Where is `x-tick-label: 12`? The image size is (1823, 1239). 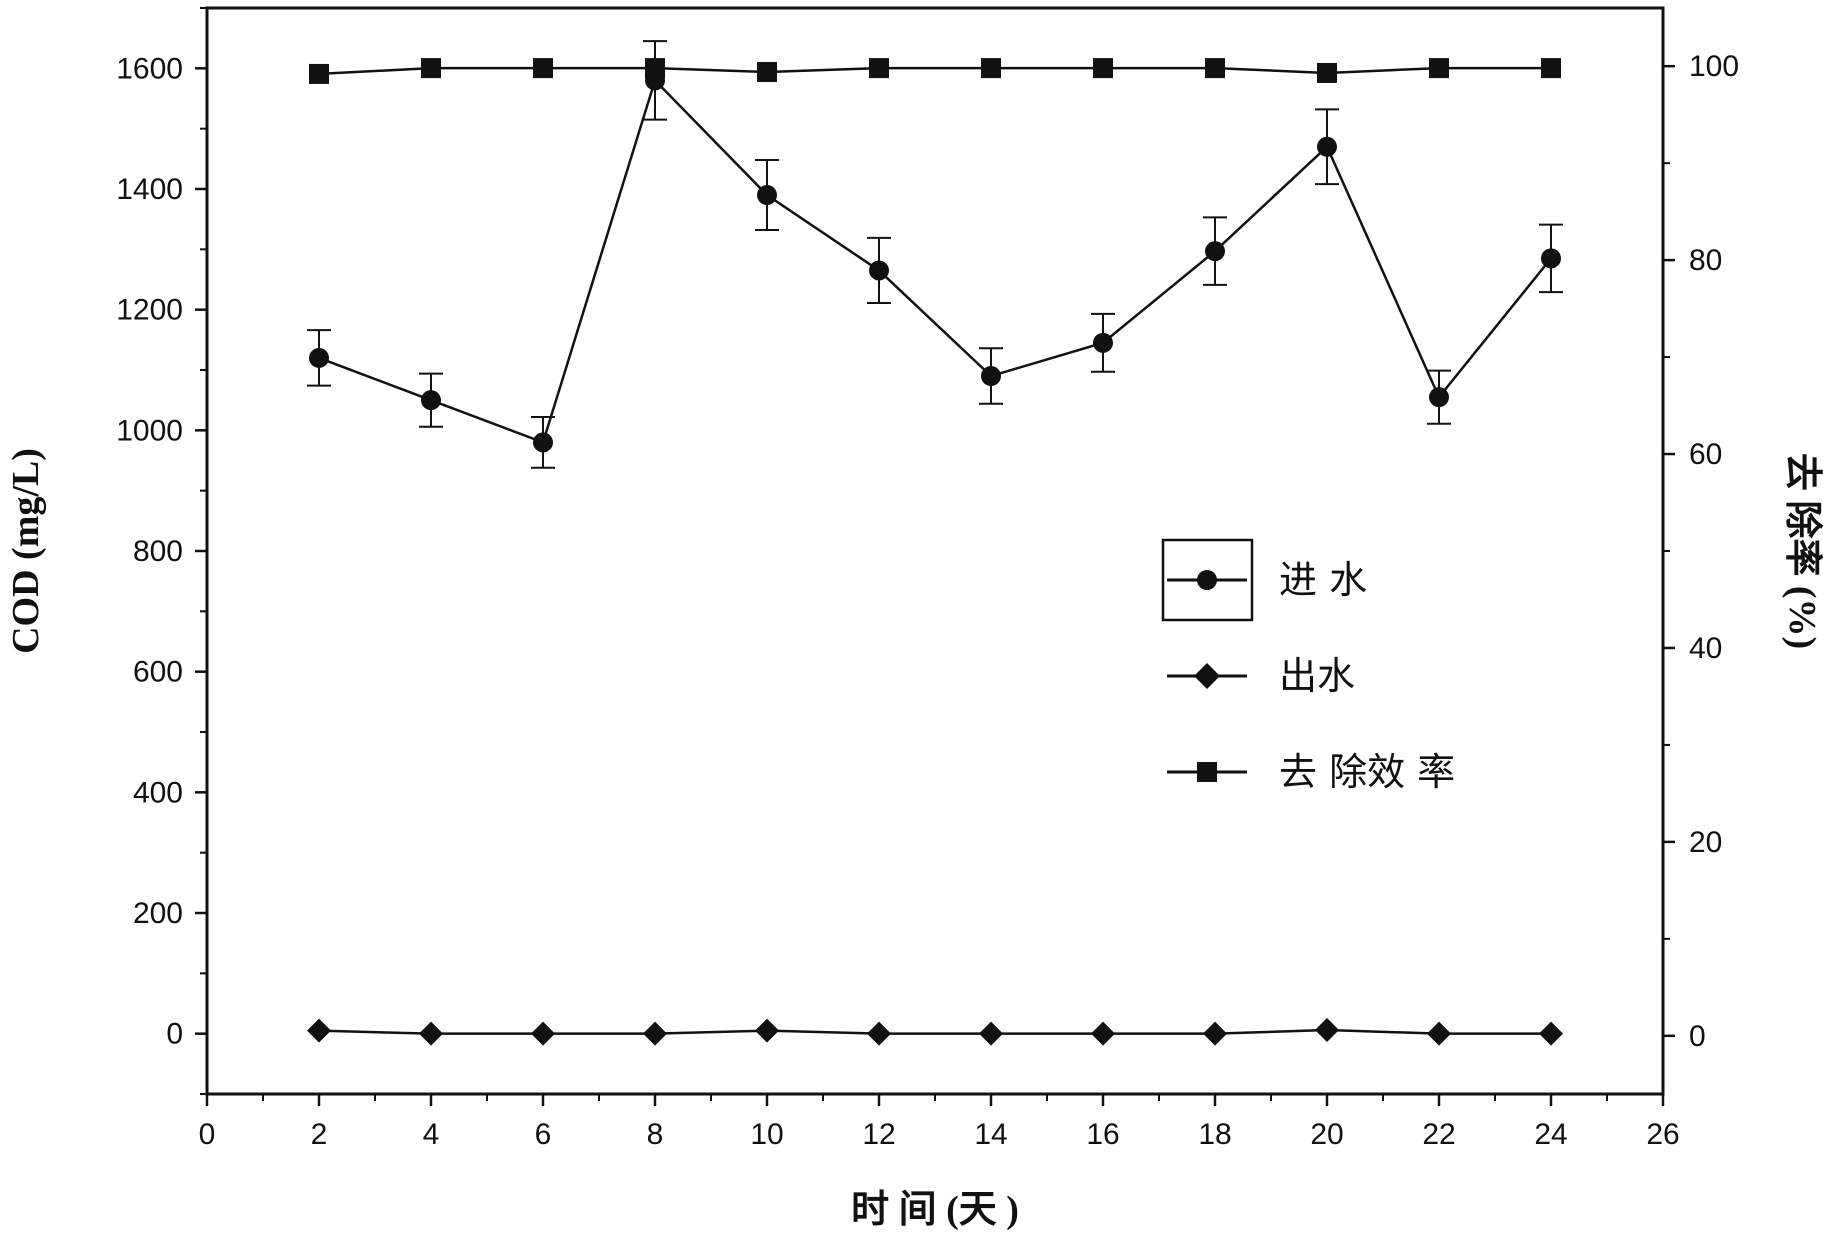
x-tick-label: 12 is located at coordinates (878, 1134).